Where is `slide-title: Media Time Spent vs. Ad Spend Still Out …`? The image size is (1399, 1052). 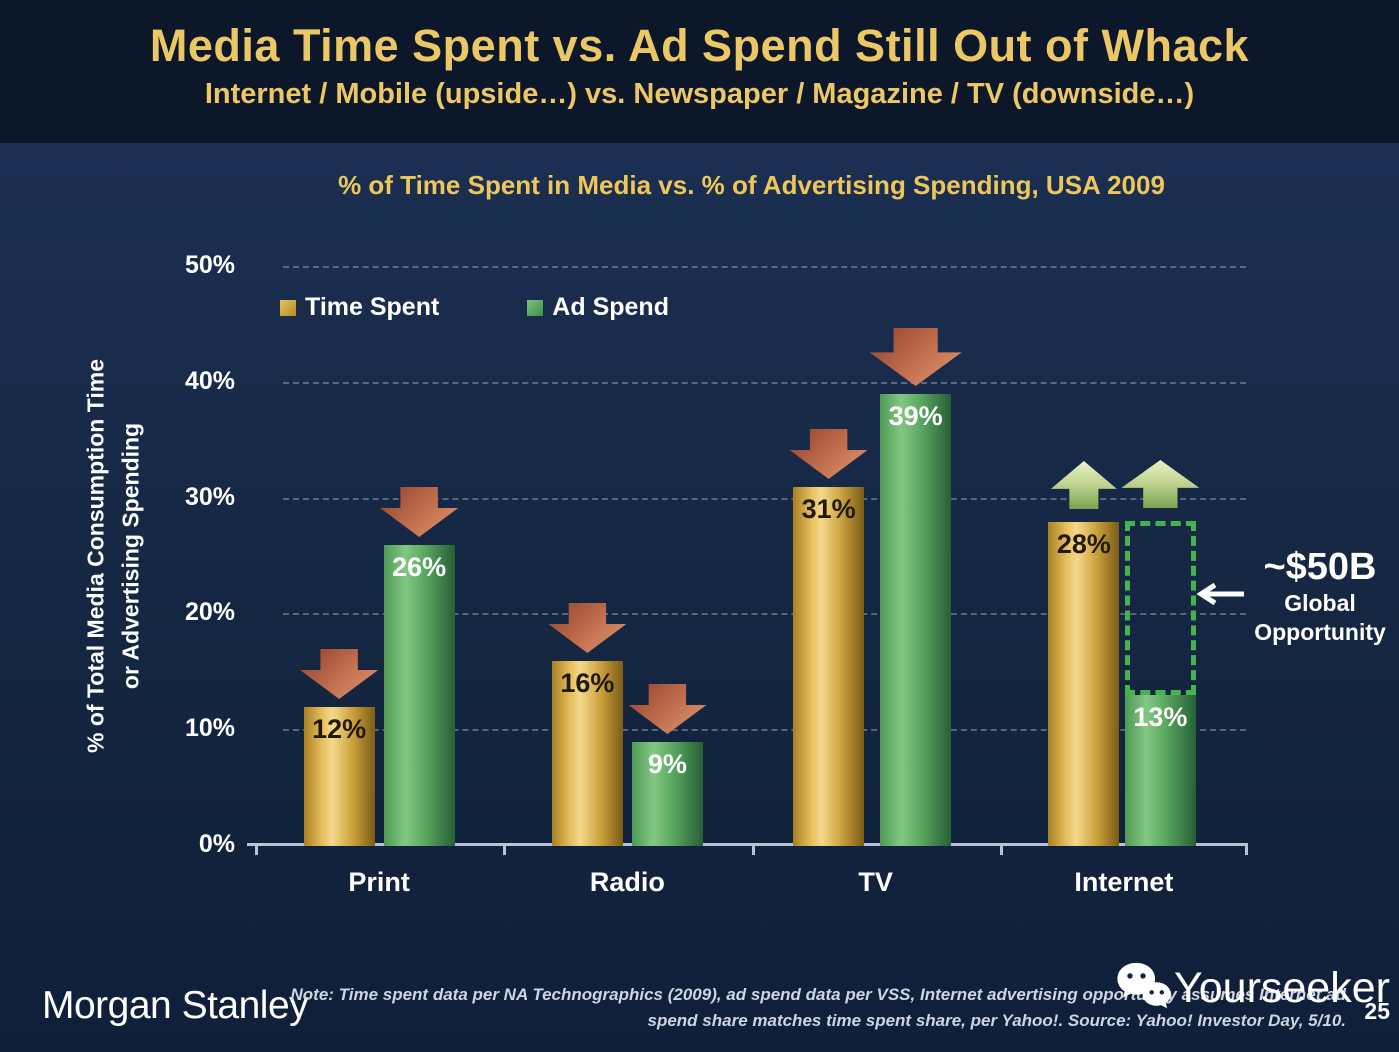
slide-title: Media Time Spent vs. Ad Spend Still Out … is located at coordinates (699, 45).